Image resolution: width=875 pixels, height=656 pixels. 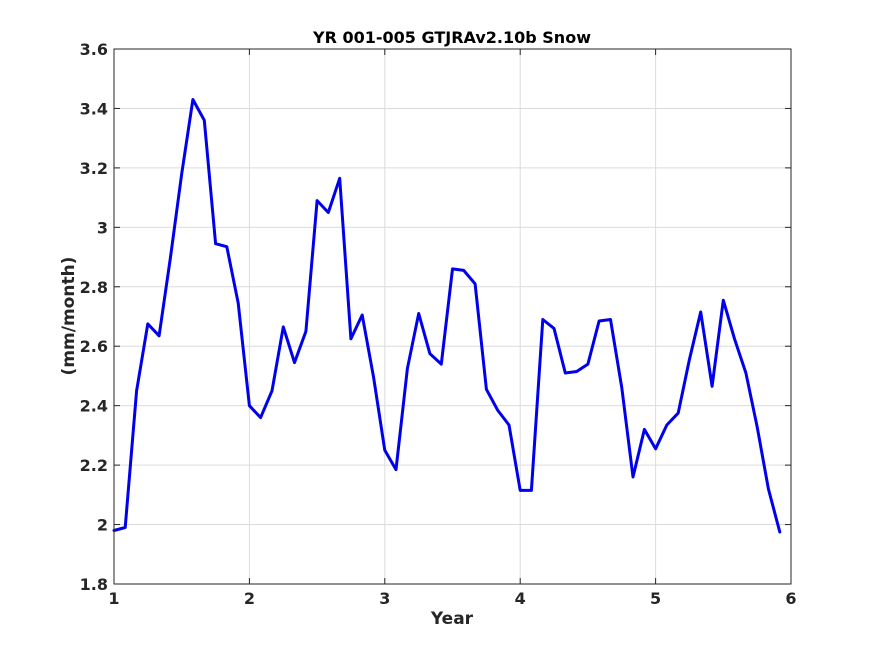 I want to click on x-tick-label: 2, so click(x=249, y=598).